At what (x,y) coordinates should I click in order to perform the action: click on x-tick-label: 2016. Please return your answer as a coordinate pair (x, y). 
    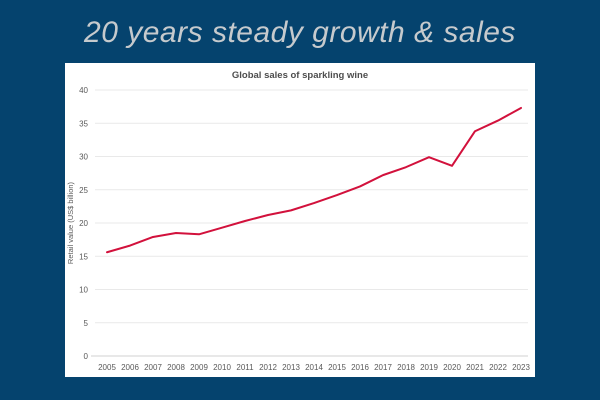
    Looking at the image, I should click on (360, 367).